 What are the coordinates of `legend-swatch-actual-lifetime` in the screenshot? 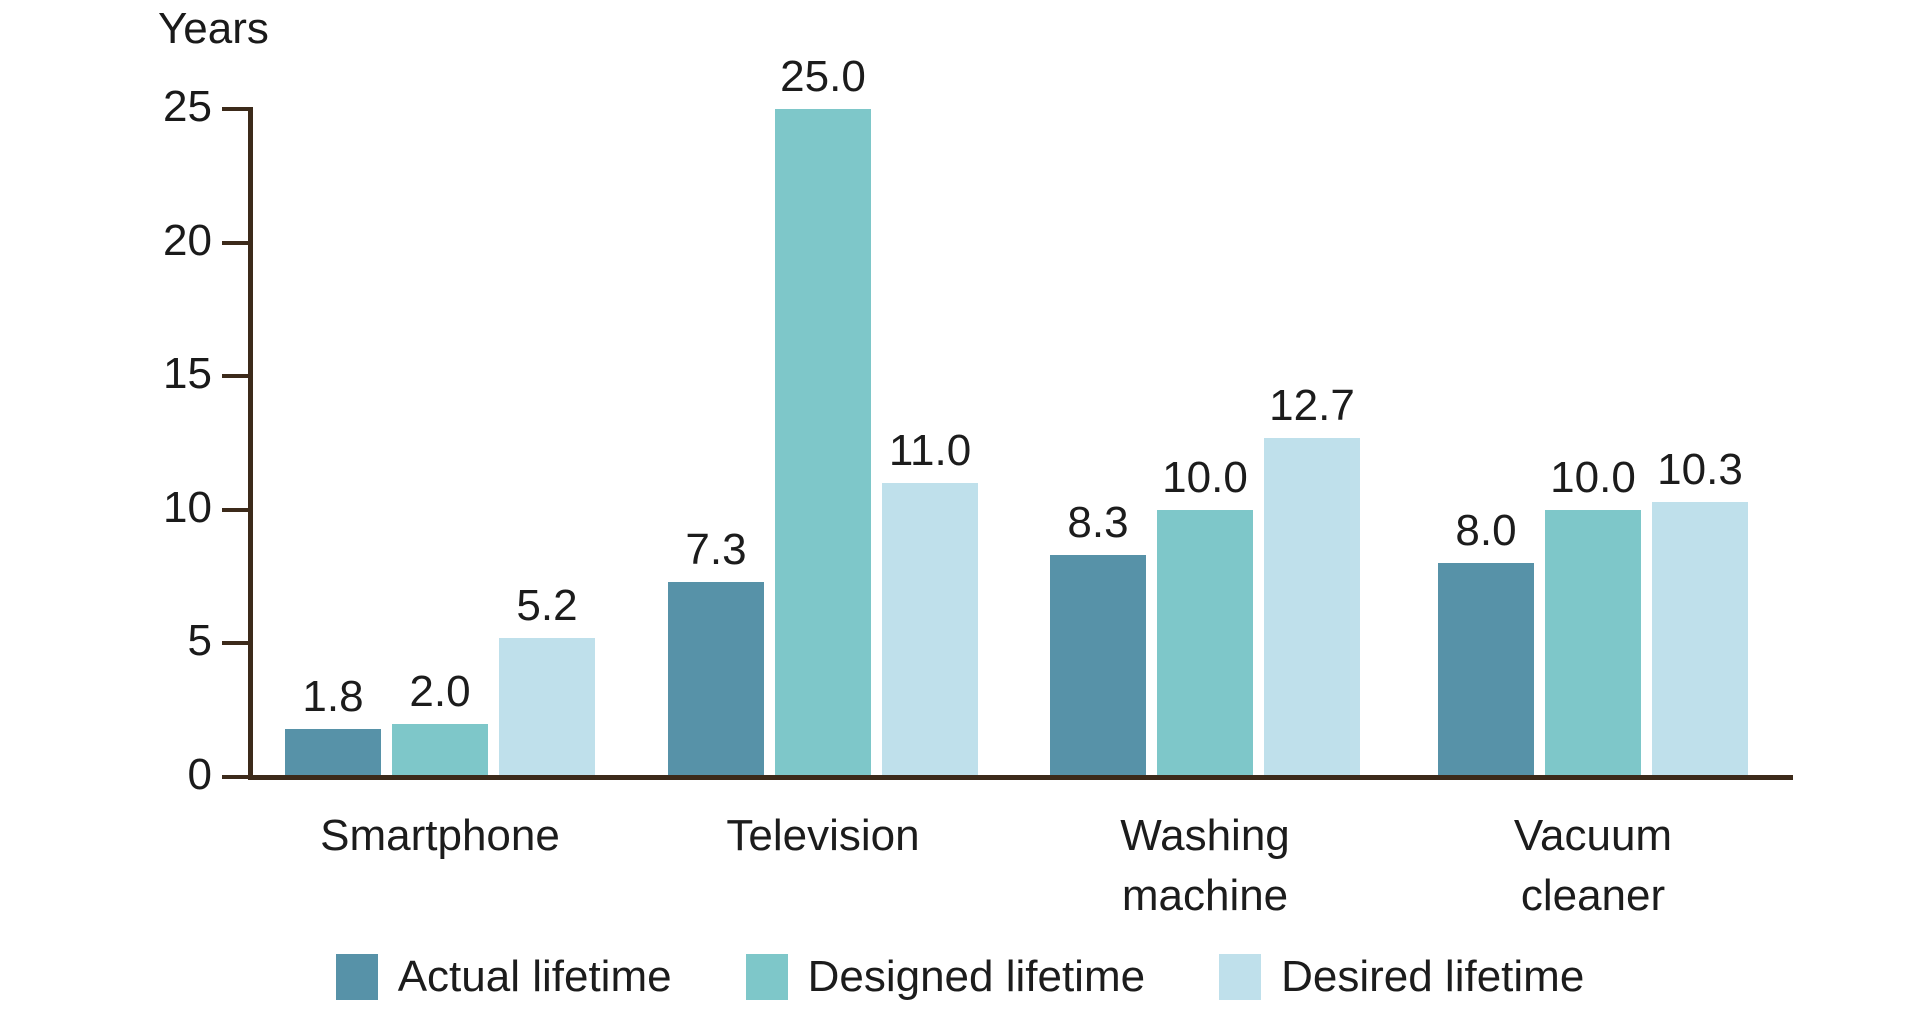 It's located at (356, 977).